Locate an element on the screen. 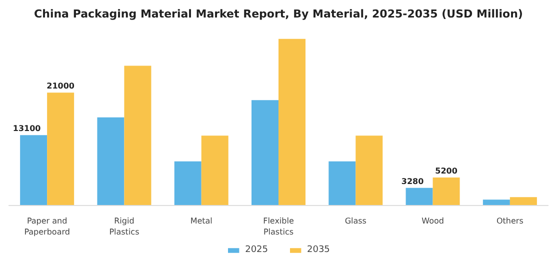 The width and height of the screenshot is (560, 280). data-label: 21000 is located at coordinates (60, 86).